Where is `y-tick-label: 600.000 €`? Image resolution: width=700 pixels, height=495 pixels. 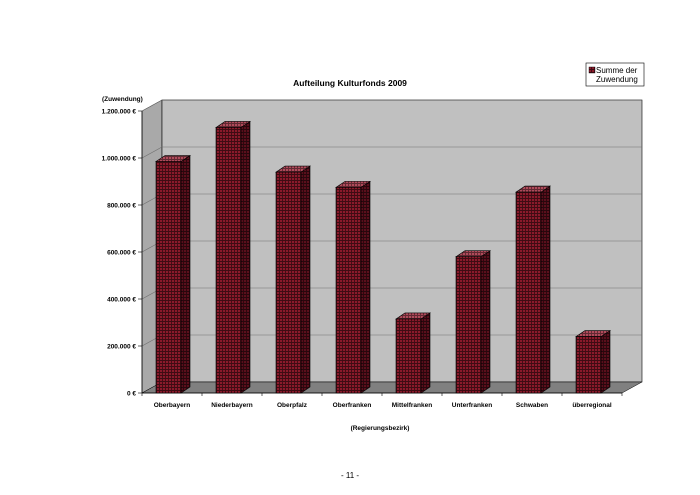 y-tick-label: 600.000 € is located at coordinates (121, 253).